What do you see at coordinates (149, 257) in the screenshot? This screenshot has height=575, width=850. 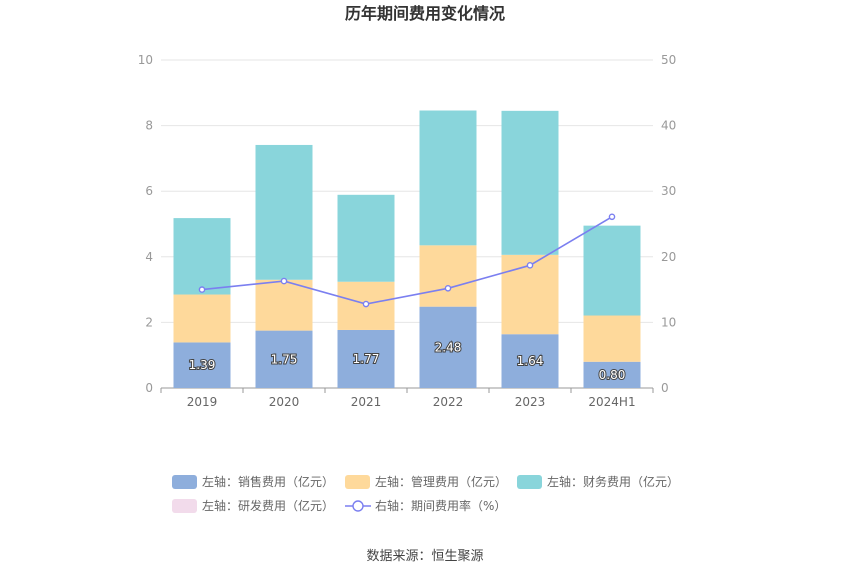 I see `left-axis-tick-label: 4` at bounding box center [149, 257].